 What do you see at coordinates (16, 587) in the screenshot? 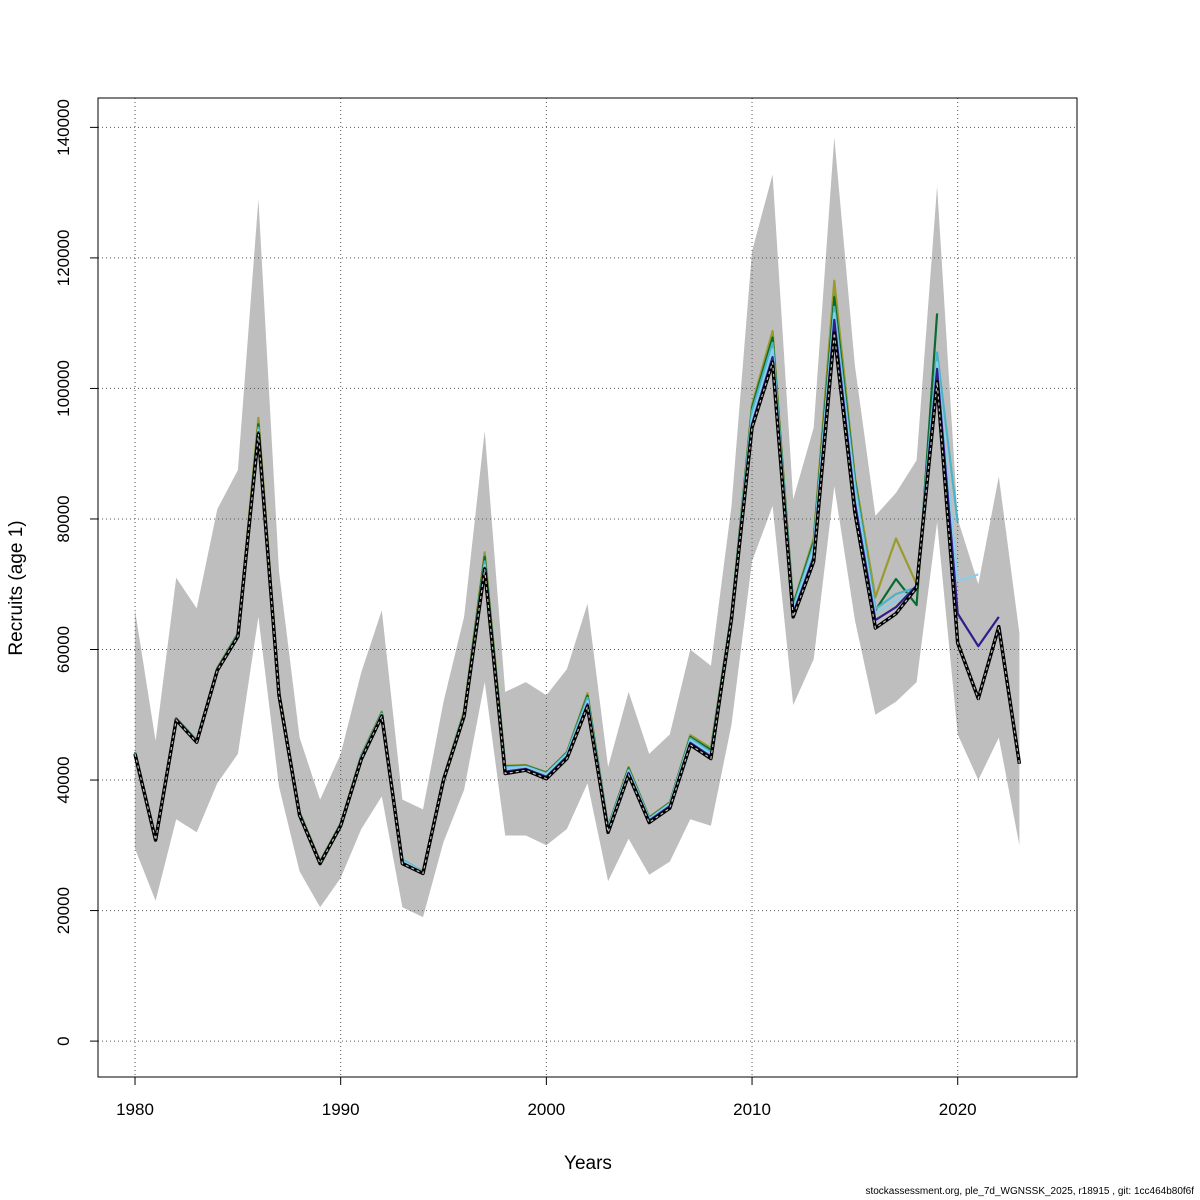
I see `y-axis-title: Recruits (age 1)` at bounding box center [16, 587].